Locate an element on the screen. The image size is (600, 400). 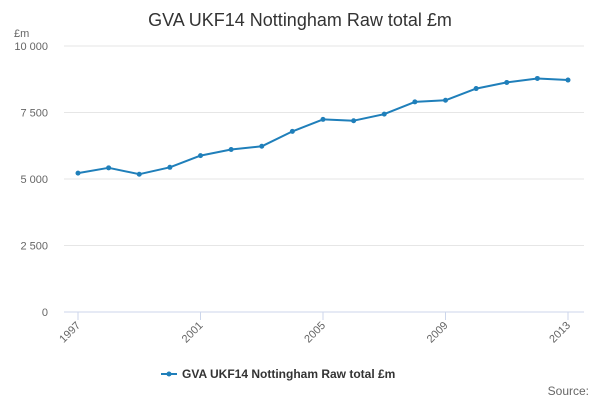
y-tick-label: 7 500 is located at coordinates (34, 114).